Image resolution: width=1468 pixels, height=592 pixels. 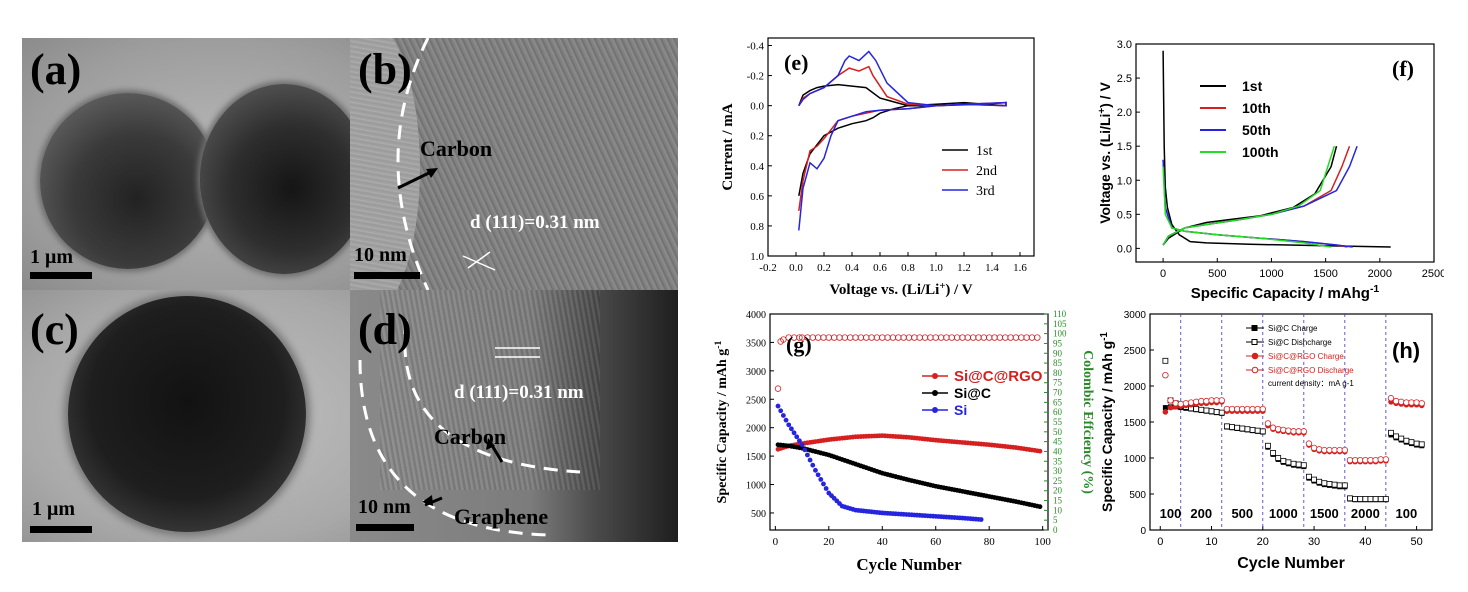 What do you see at coordinates (908, 268) in the screenshot?
I see `x-tick-label: 0.8` at bounding box center [908, 268].